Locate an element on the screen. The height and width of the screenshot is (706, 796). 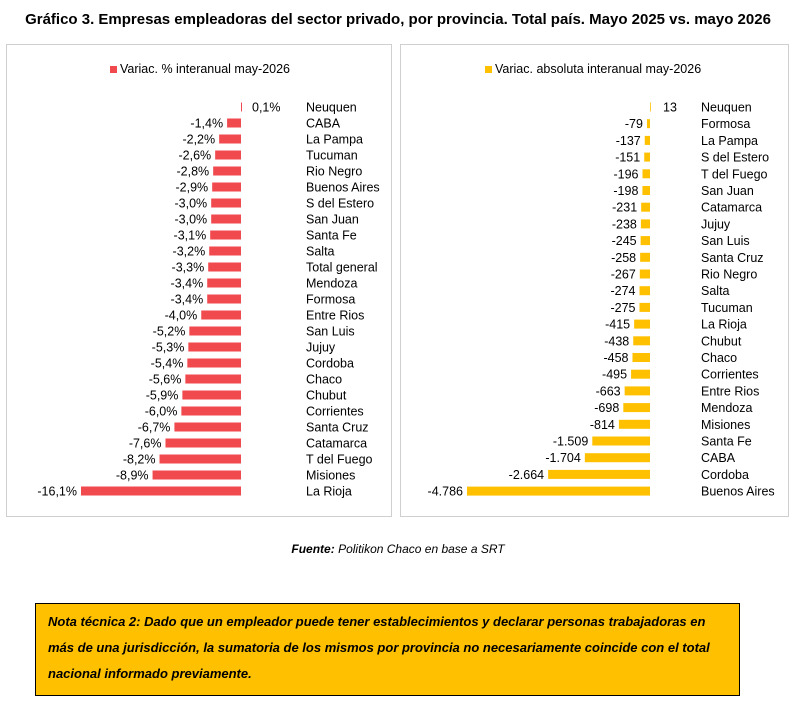
bar-total-general is located at coordinates (224, 267).